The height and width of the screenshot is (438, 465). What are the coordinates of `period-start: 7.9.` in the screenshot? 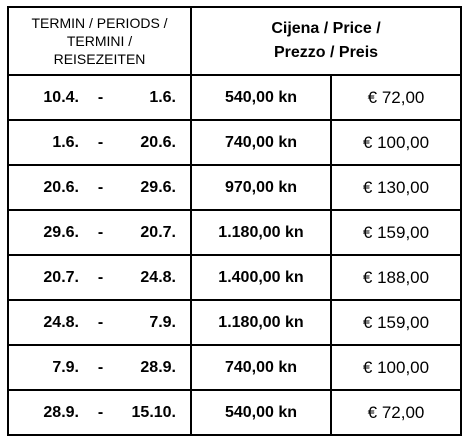 It's located at (65, 367).